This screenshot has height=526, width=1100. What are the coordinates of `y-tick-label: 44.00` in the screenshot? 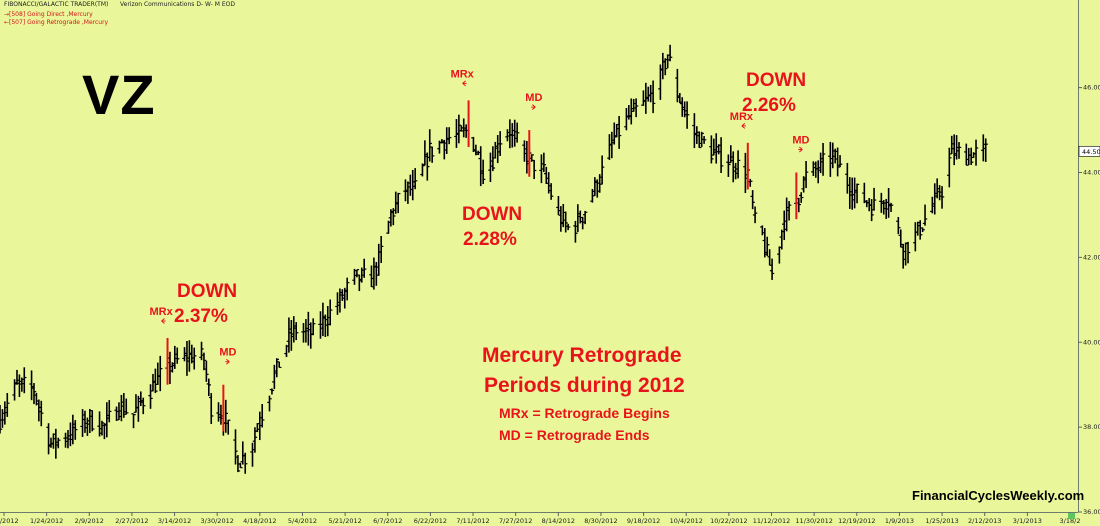 It's located at (1091, 173).